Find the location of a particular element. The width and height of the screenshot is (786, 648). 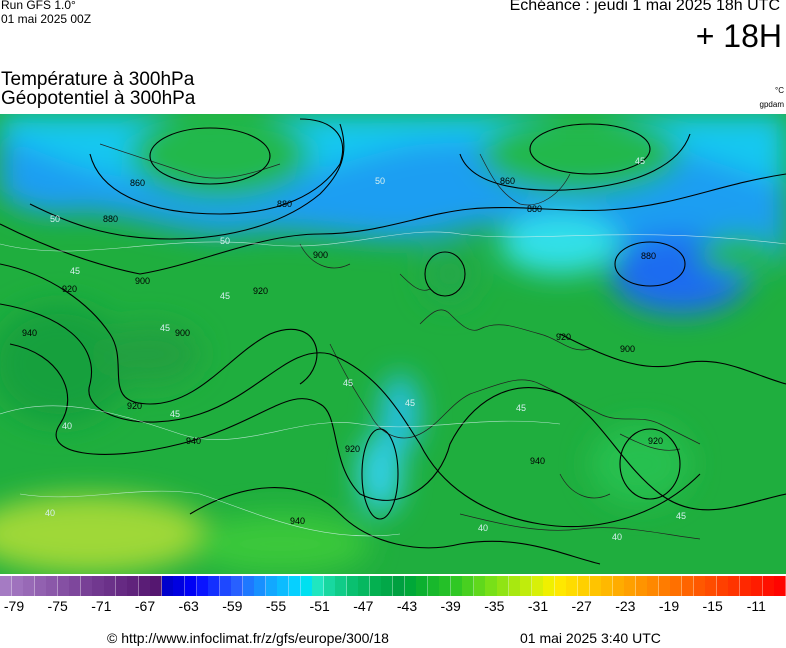

map-title-temperature: Température à 300hPa is located at coordinates (98, 79).